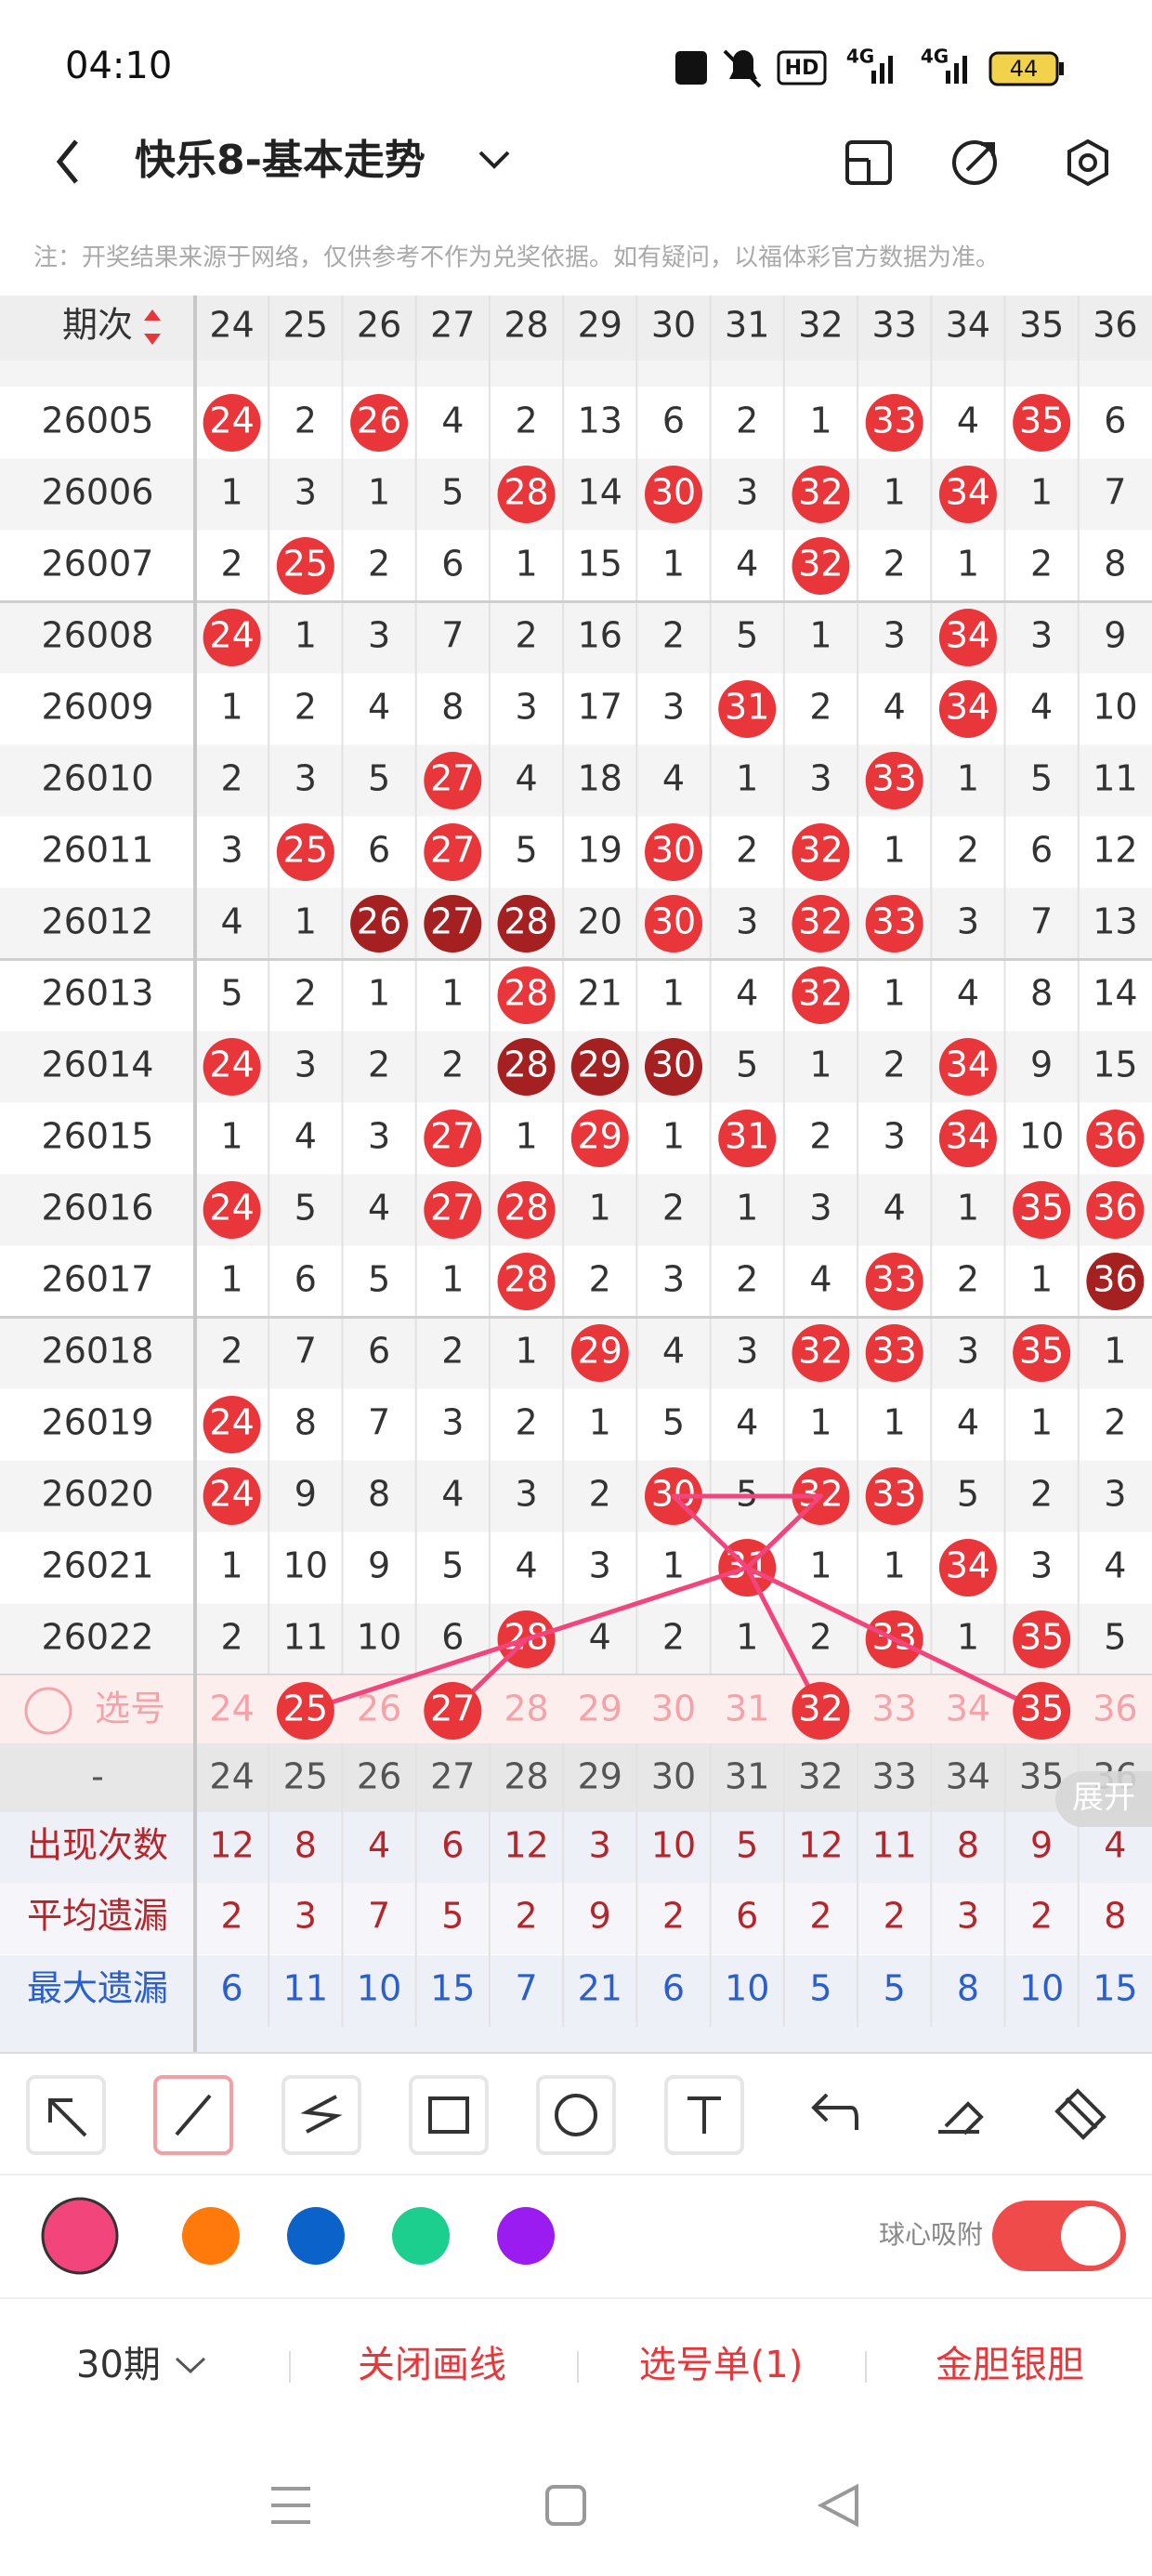 This screenshot has height=2576, width=1152. What do you see at coordinates (974, 162) in the screenshot?
I see `share-button` at bounding box center [974, 162].